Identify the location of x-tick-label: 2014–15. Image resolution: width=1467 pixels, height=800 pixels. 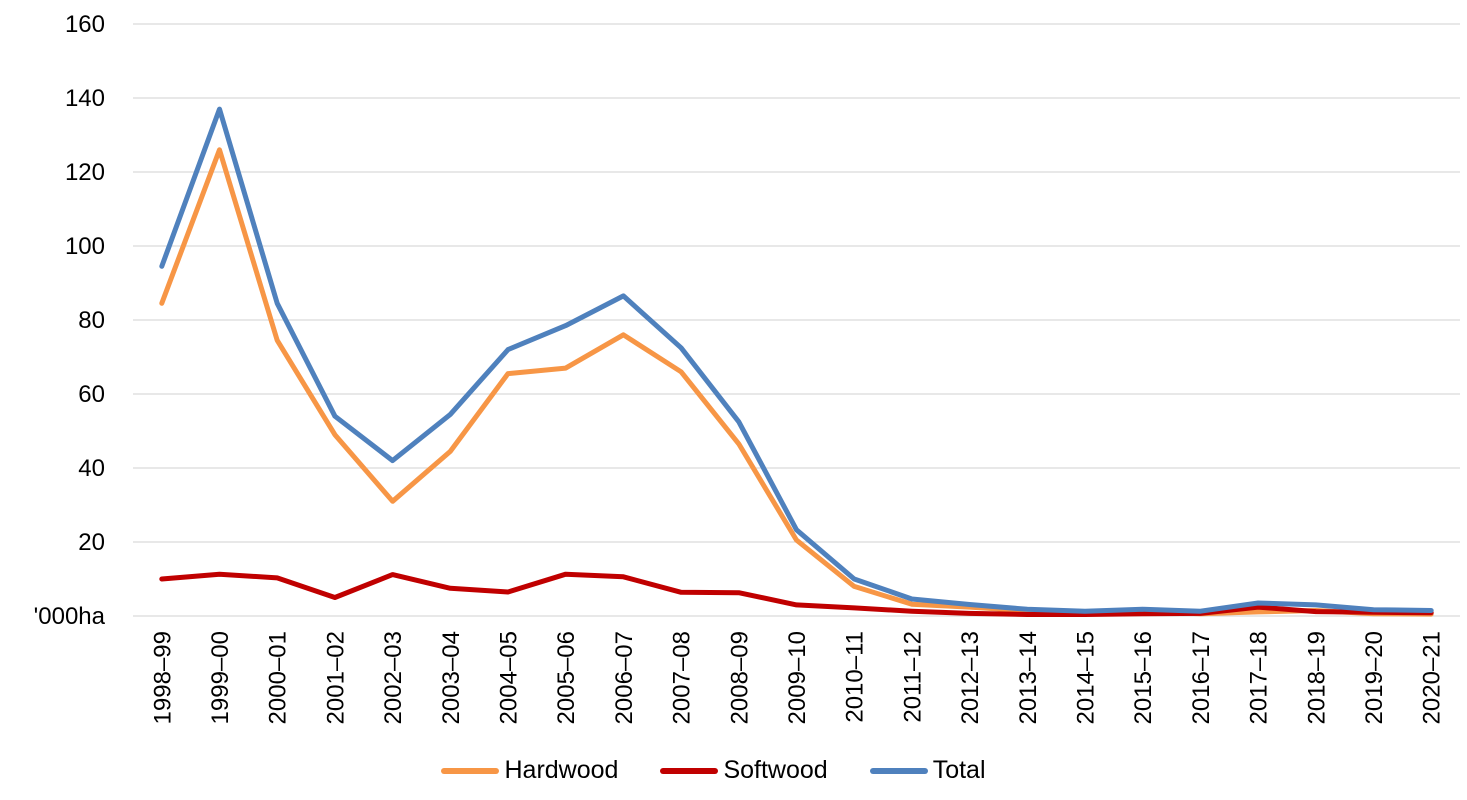
(1086, 677).